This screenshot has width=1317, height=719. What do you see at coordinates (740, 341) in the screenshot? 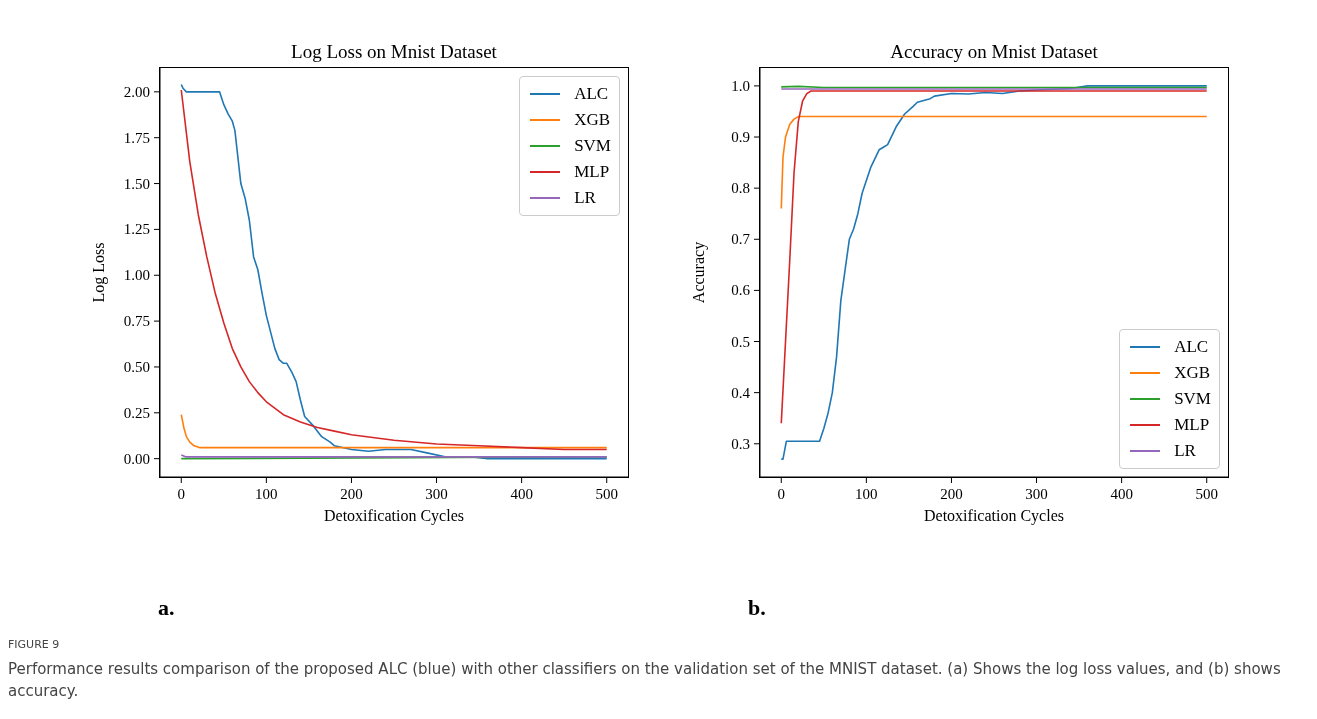
I see `y-tick-label: 0.5` at bounding box center [740, 341].